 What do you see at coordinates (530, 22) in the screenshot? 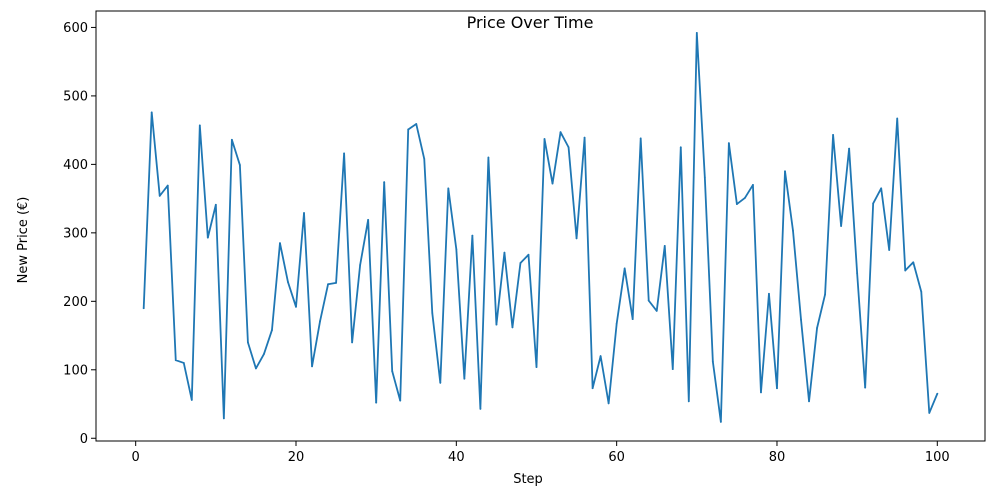
I see `chart-title: Price Over Time` at bounding box center [530, 22].